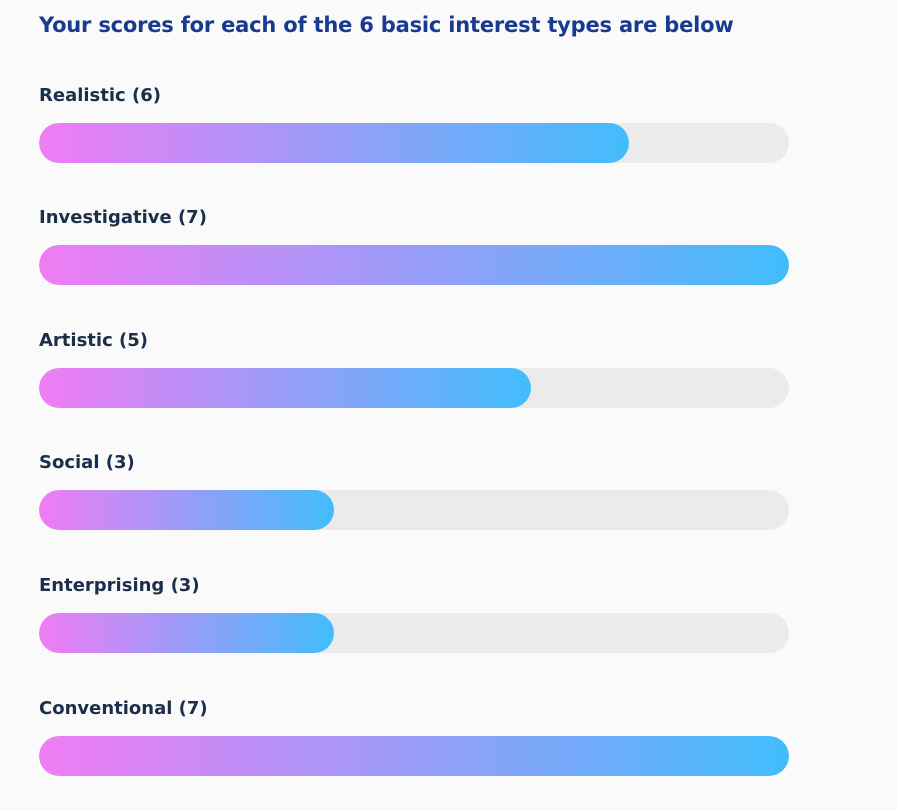  Describe the element at coordinates (119, 585) in the screenshot. I see `bar-label: Enterprising (3)` at that location.